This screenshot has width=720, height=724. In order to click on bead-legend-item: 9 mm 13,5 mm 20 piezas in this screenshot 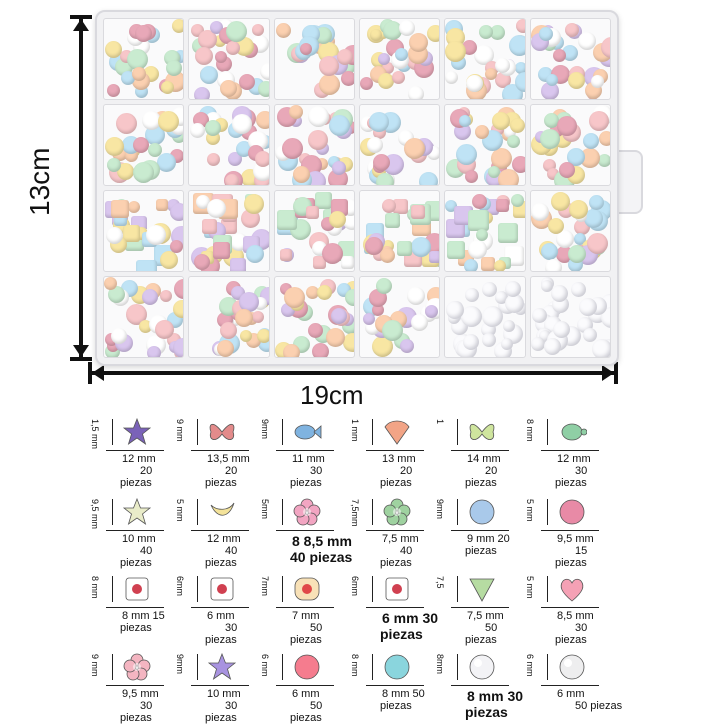, I will do `click(235, 451)`.